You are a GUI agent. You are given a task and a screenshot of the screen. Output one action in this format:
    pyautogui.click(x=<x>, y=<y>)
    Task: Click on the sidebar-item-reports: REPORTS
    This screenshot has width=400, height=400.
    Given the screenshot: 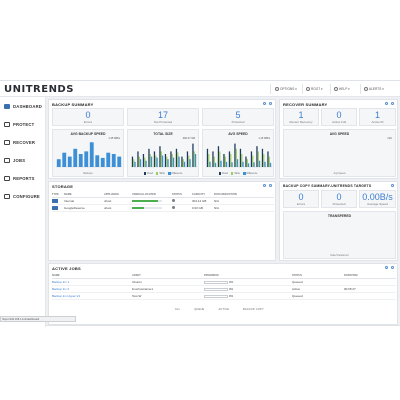 What is the action you would take?
    pyautogui.click(x=23, y=178)
    